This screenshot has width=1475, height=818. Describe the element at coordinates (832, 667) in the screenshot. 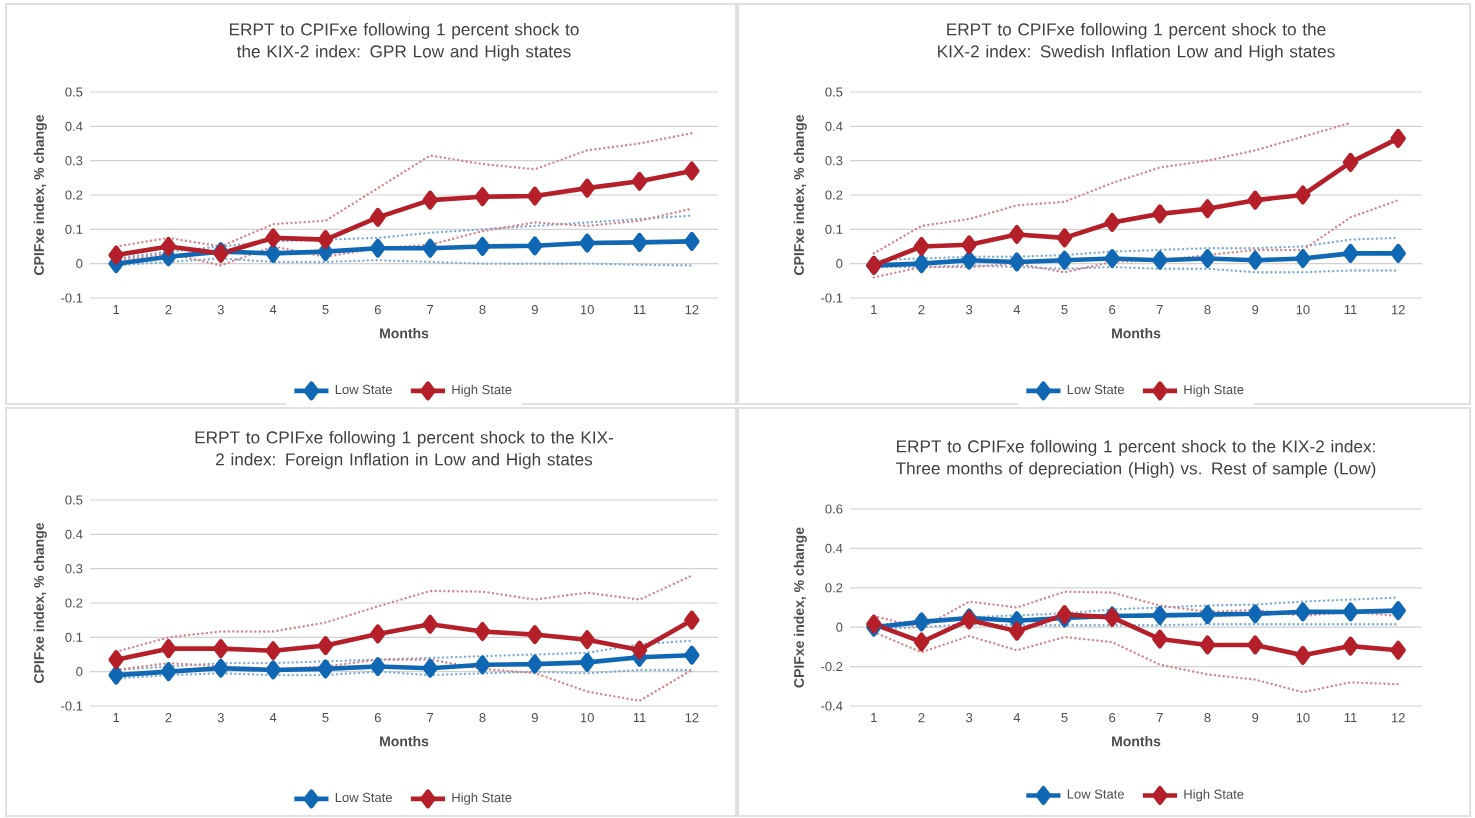

I see `y-tick-label: -0.2` at that location.